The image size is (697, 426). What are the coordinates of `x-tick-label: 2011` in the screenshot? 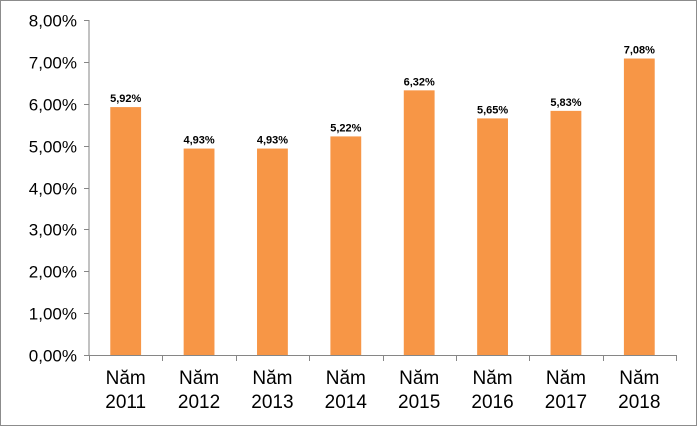 It's located at (125, 402).